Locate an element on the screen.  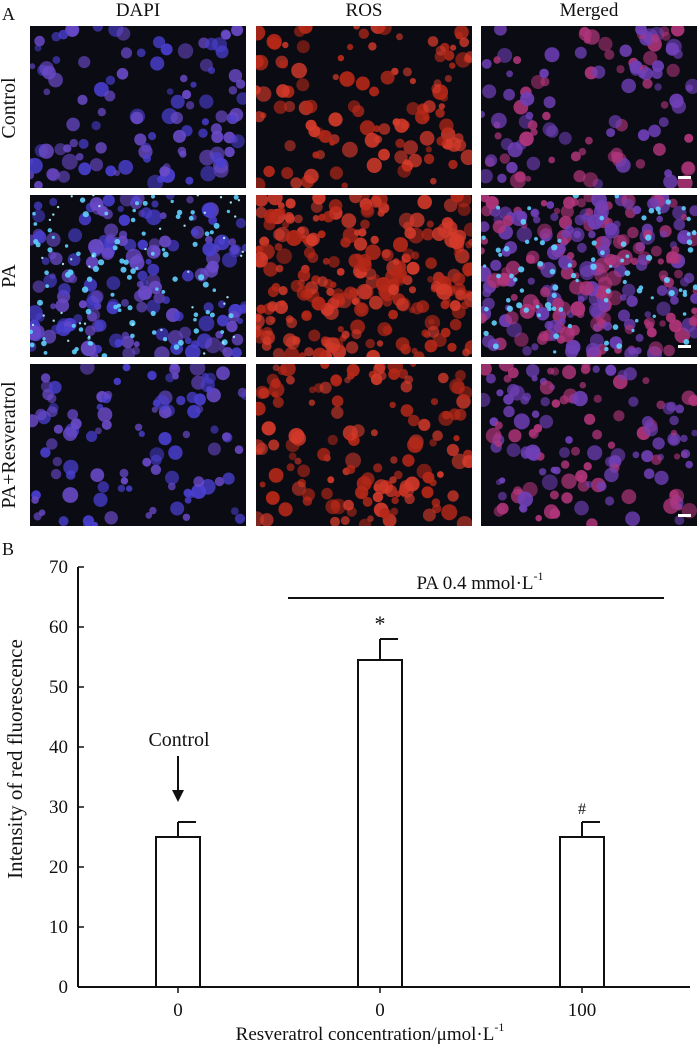
y-tick-label: 60 is located at coordinates (58, 627).